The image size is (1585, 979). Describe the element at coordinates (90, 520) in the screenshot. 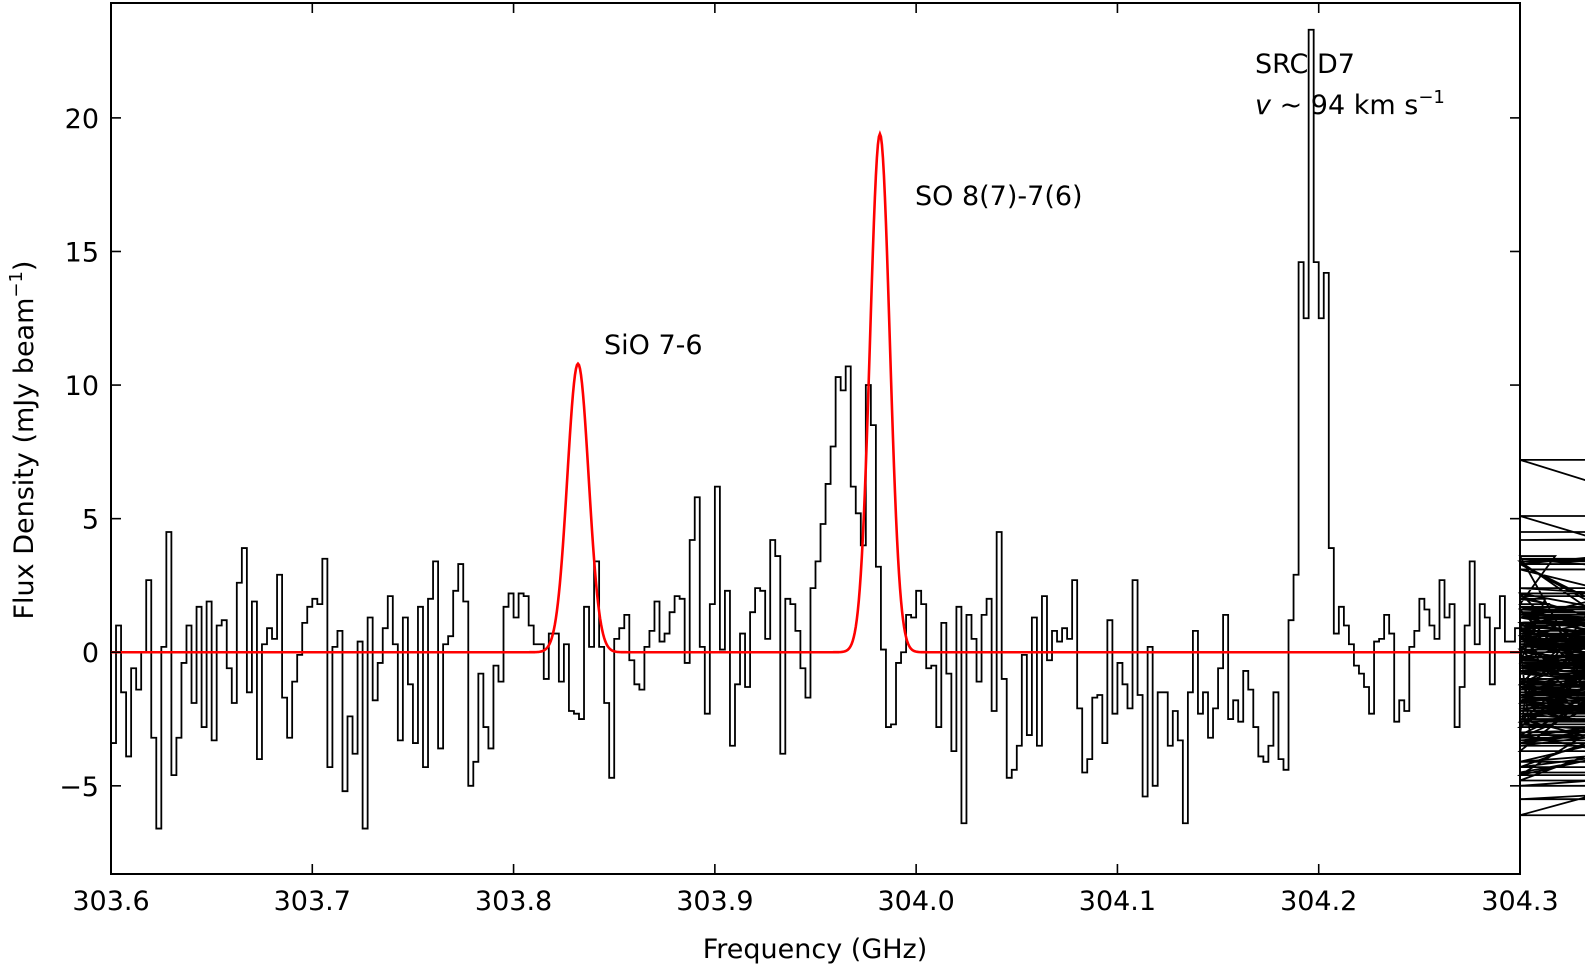

I see `y-tick-label: 5` at that location.